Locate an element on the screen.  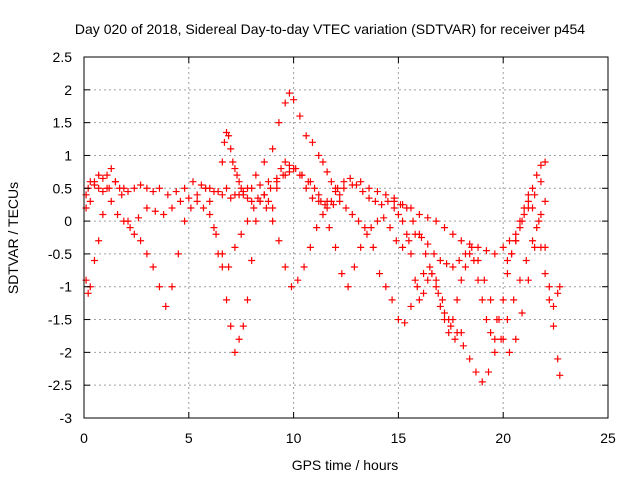
series-track-f is located at coordinates (477, 285).